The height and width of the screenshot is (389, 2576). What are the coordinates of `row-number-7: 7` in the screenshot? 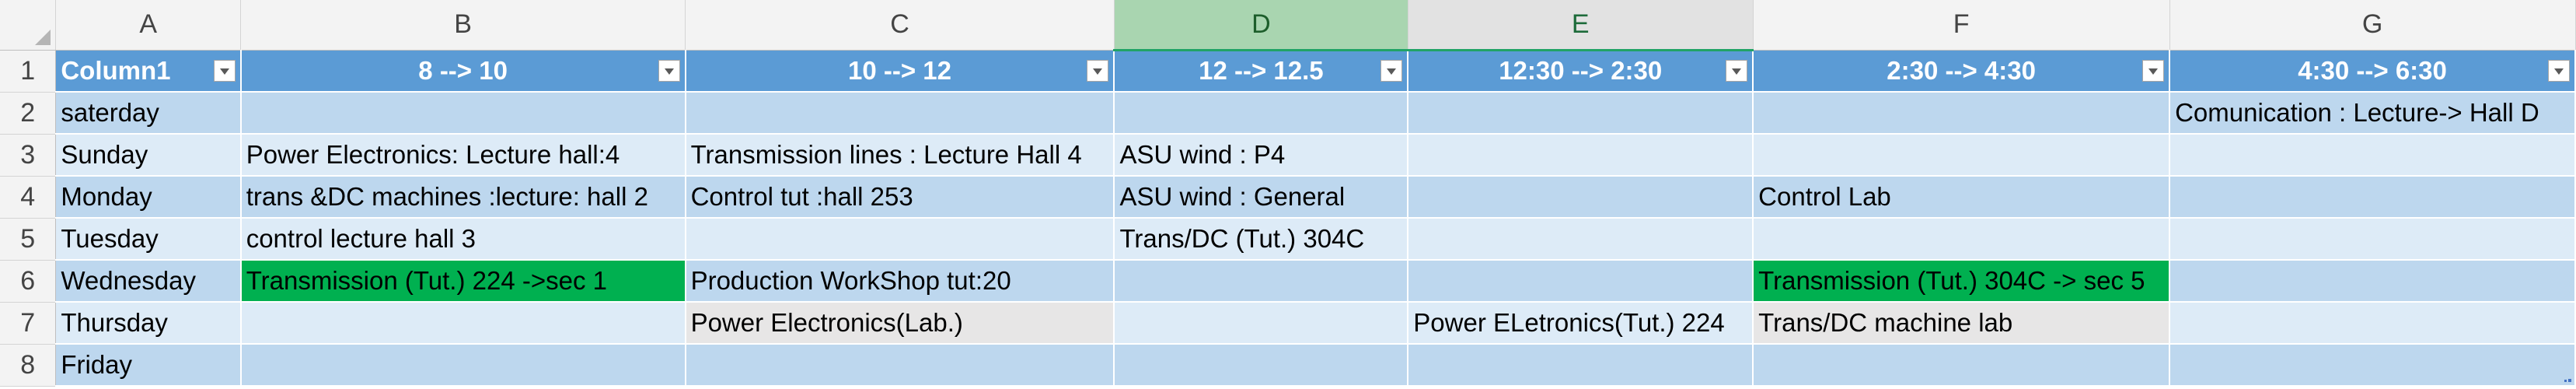 It's located at (28, 324).